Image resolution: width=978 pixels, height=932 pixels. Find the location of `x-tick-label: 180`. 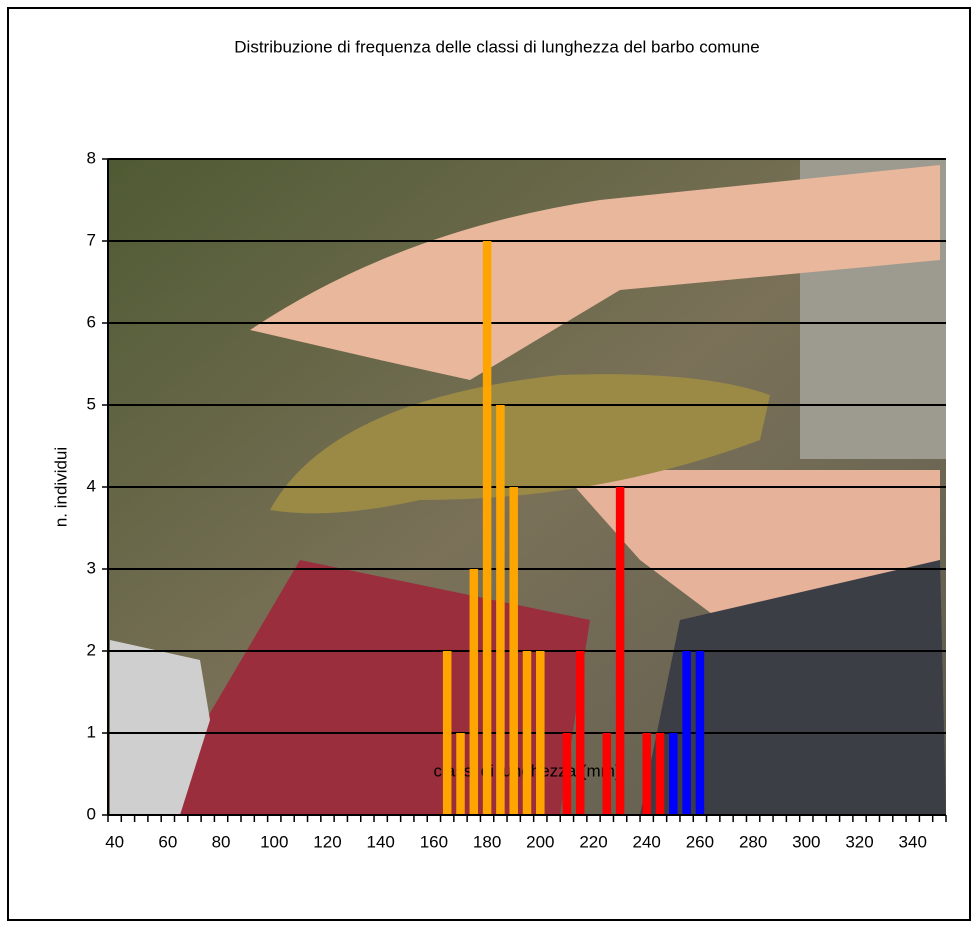

x-tick-label: 180 is located at coordinates (487, 841).